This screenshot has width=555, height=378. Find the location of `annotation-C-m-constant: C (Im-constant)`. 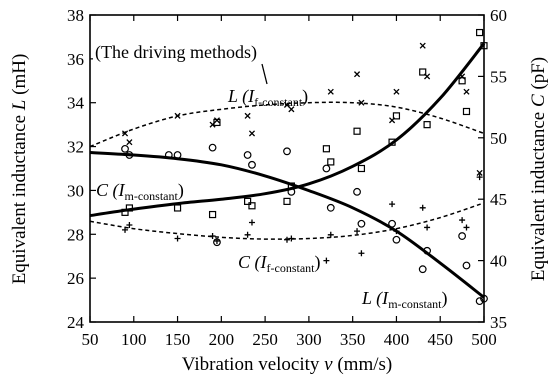

annotation-C-m-constant: C (Im-constant) is located at coordinates (140, 191).